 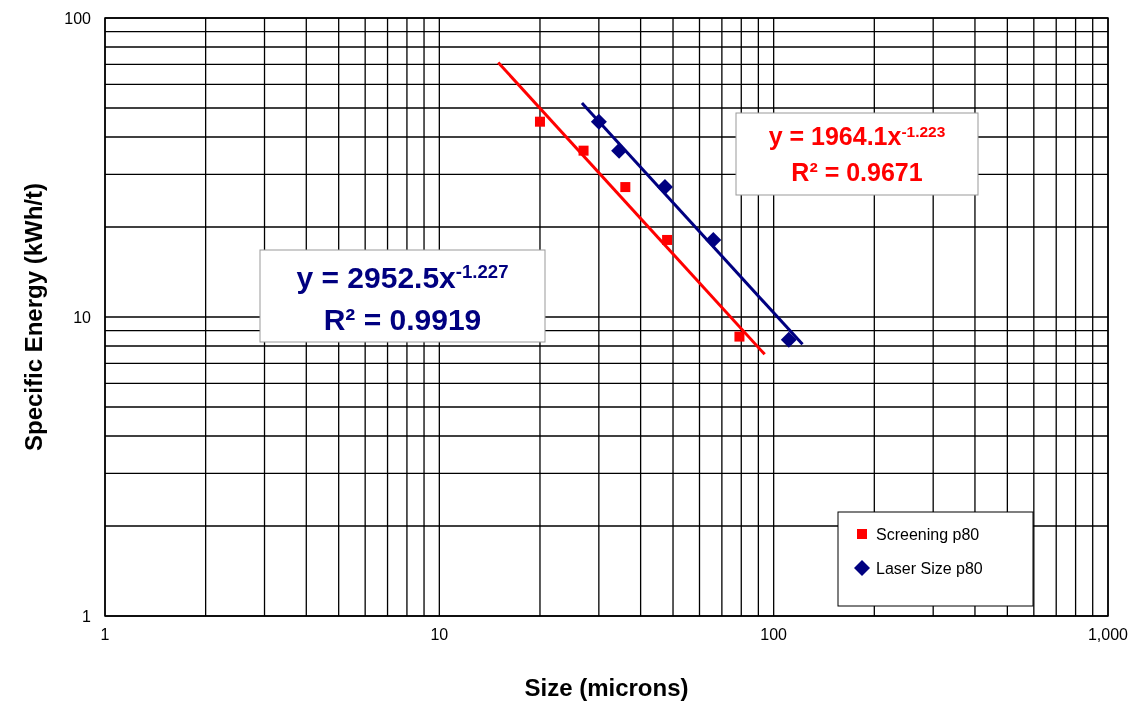 I want to click on annotation: R² = 0.9919, so click(x=402, y=319).